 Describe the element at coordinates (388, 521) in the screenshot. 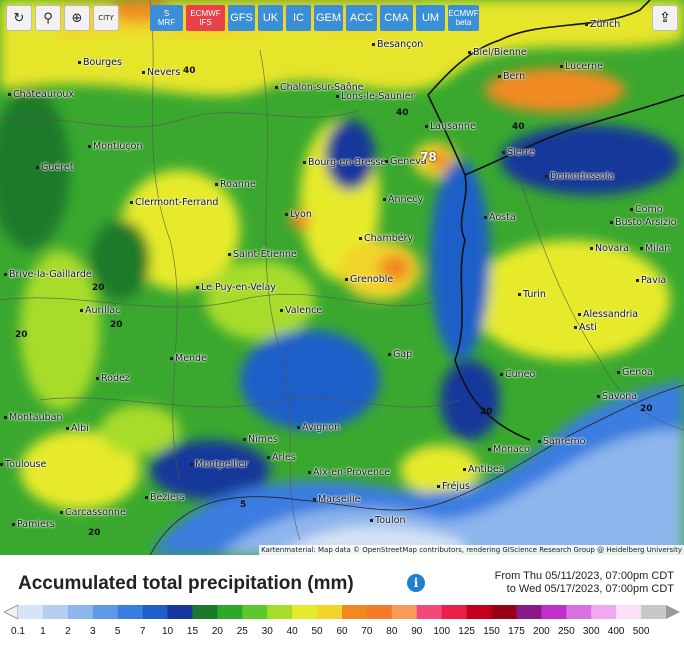

I see `city-label: Toulon` at that location.